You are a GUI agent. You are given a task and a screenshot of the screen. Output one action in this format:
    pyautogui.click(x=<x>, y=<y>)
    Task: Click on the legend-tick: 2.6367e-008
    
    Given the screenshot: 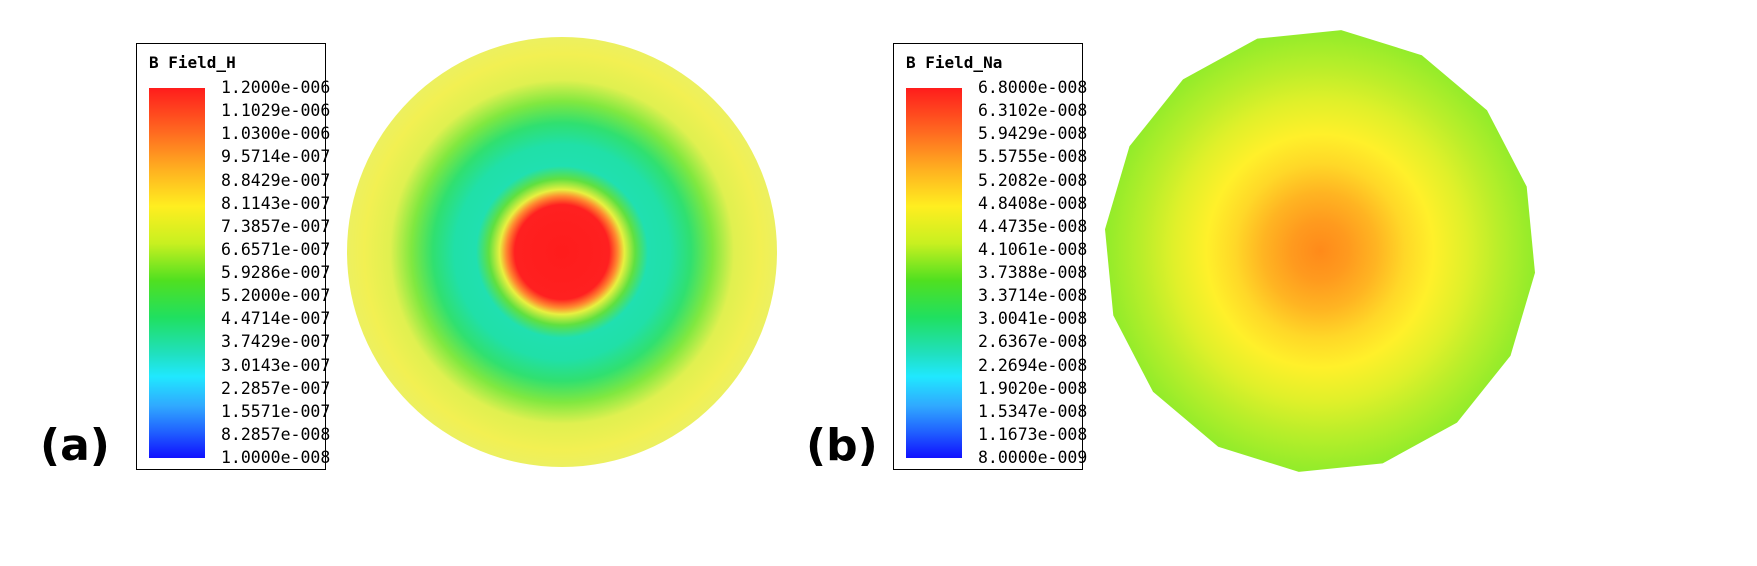 What is the action you would take?
    pyautogui.click(x=1033, y=342)
    